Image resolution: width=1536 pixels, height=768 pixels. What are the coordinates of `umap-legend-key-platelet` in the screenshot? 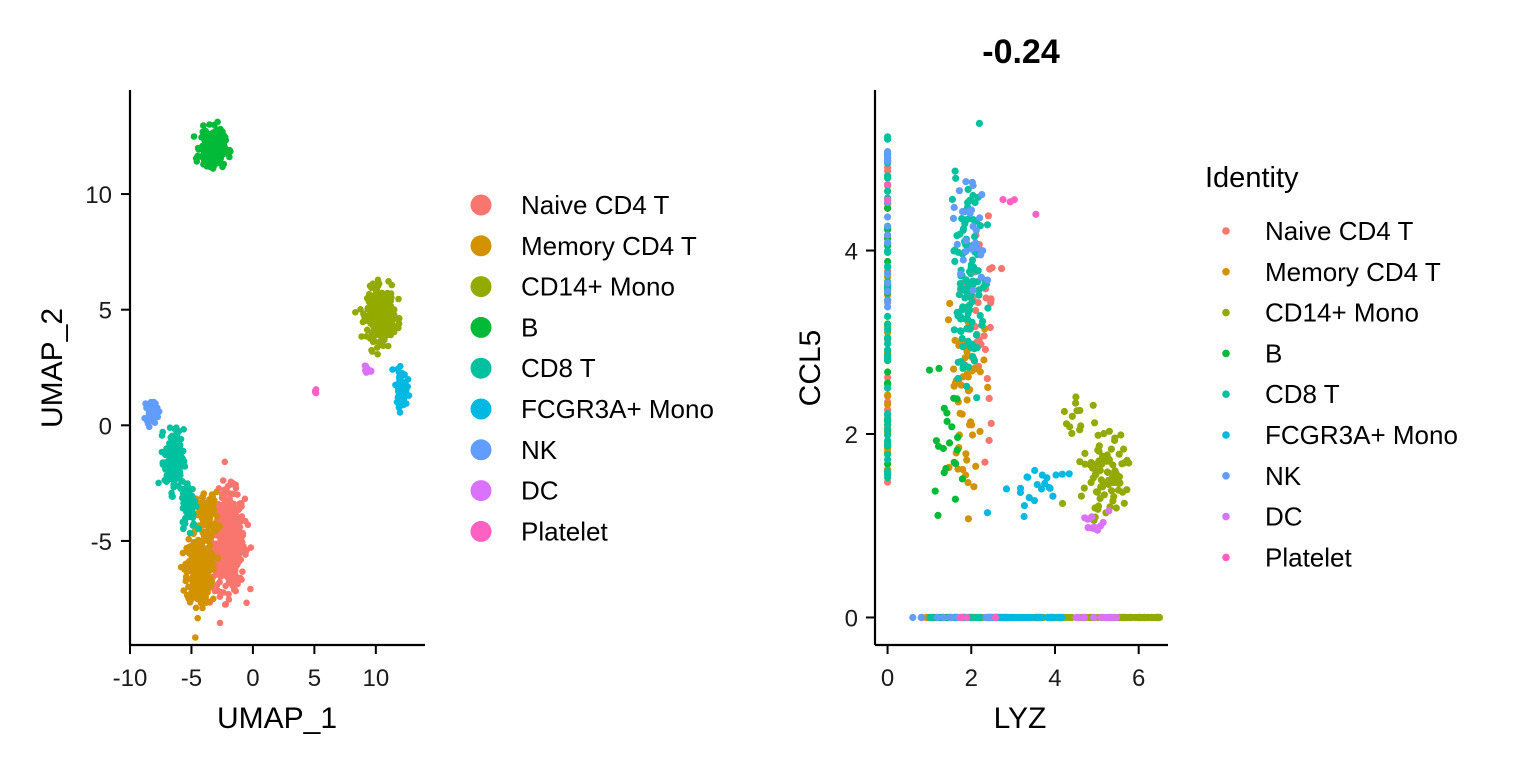 It's located at (481, 531).